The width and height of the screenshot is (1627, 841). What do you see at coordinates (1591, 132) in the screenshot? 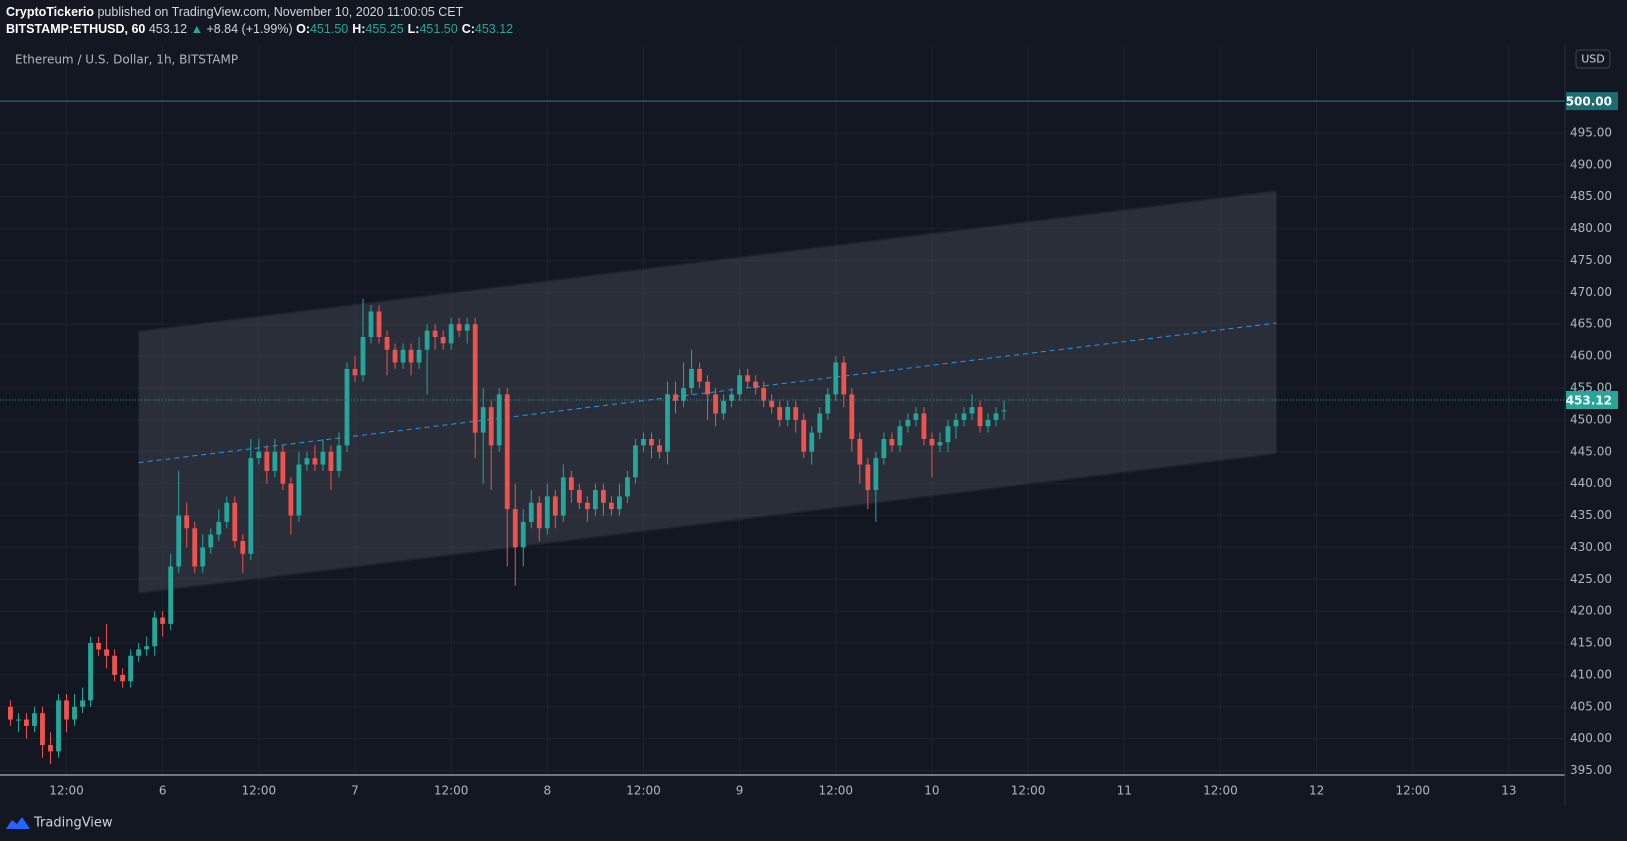
I see `y-tick-label: 495.00` at bounding box center [1591, 132].